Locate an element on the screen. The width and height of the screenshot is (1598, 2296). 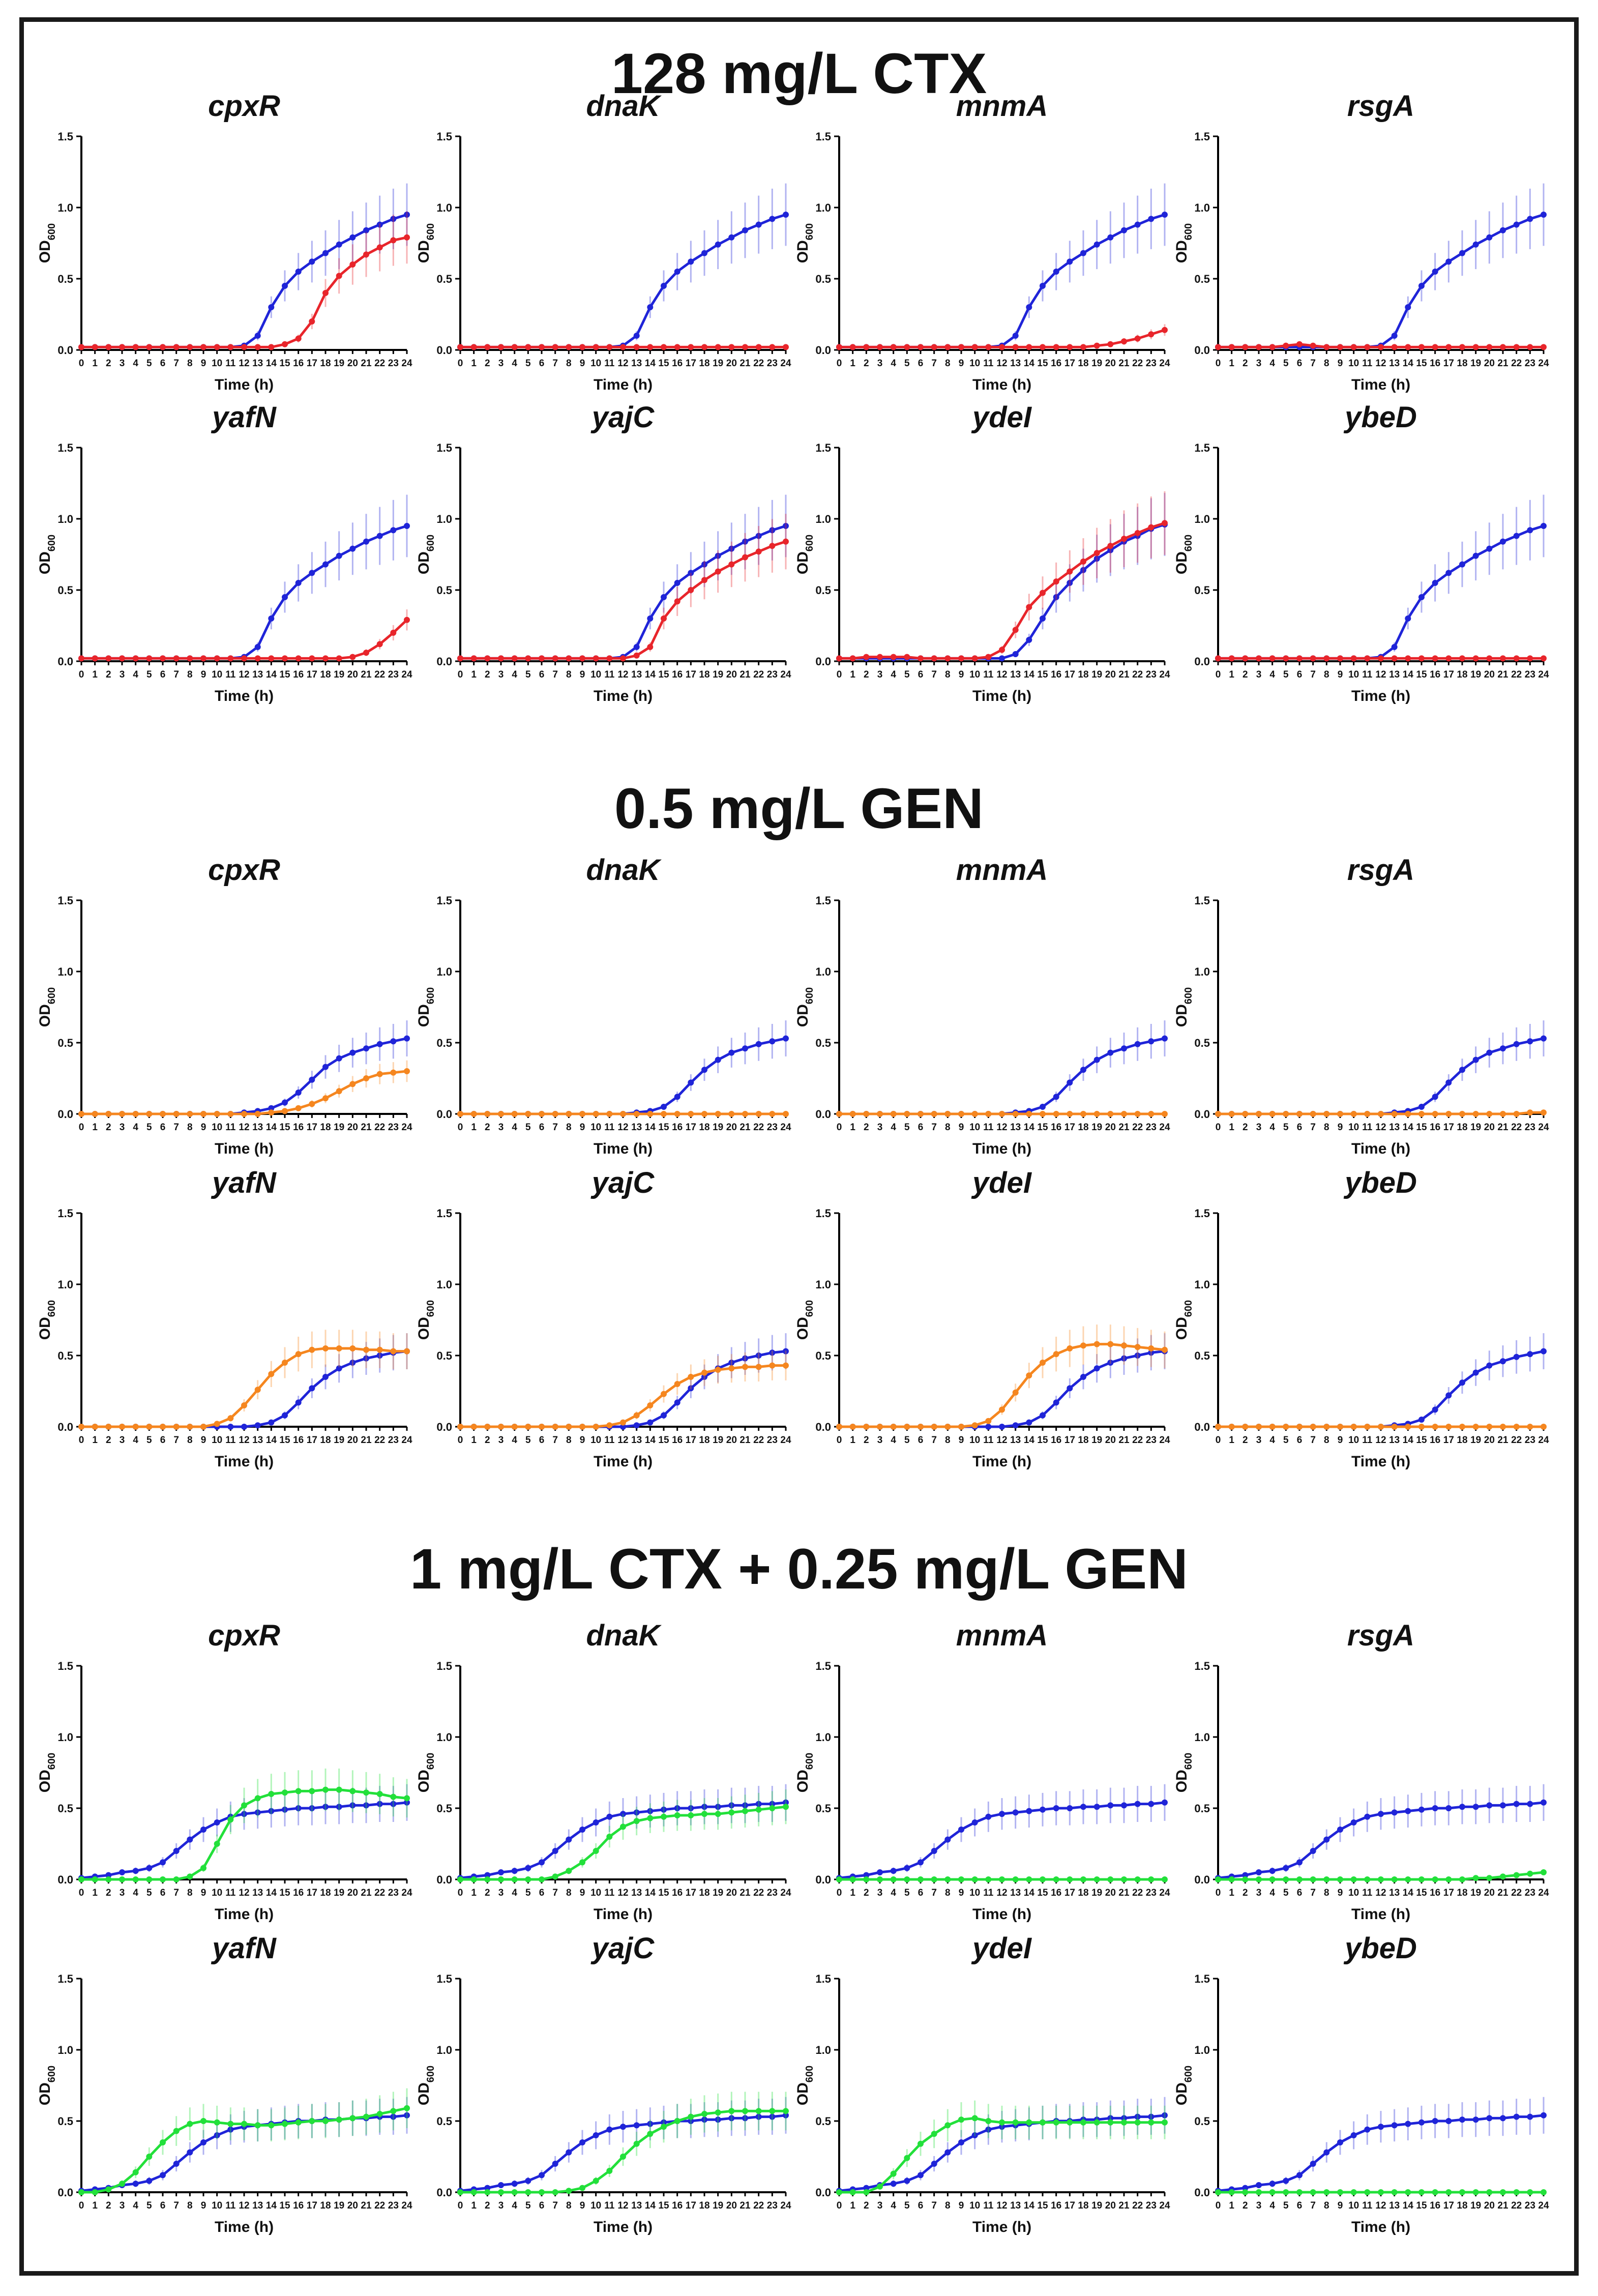
chart-2-ydeI-xtick-label: 18 is located at coordinates (1083, 2205).